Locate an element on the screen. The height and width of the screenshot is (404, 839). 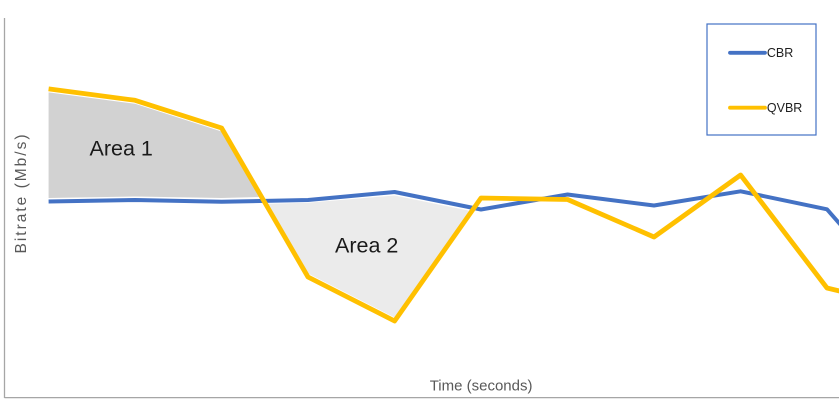
svg-text: QVBR is located at coordinates (784, 108).